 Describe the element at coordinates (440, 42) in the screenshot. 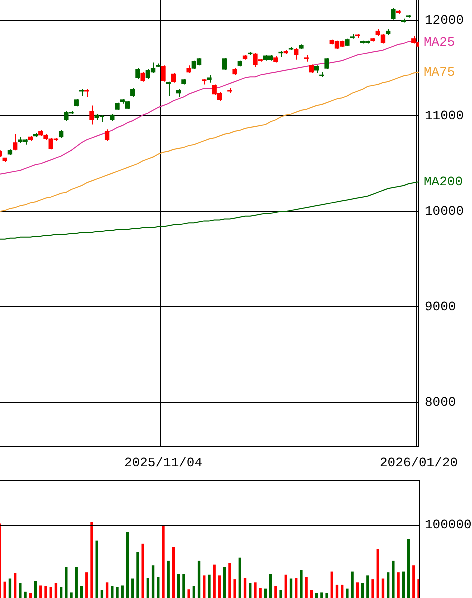

I see `series-label: MA25` at that location.